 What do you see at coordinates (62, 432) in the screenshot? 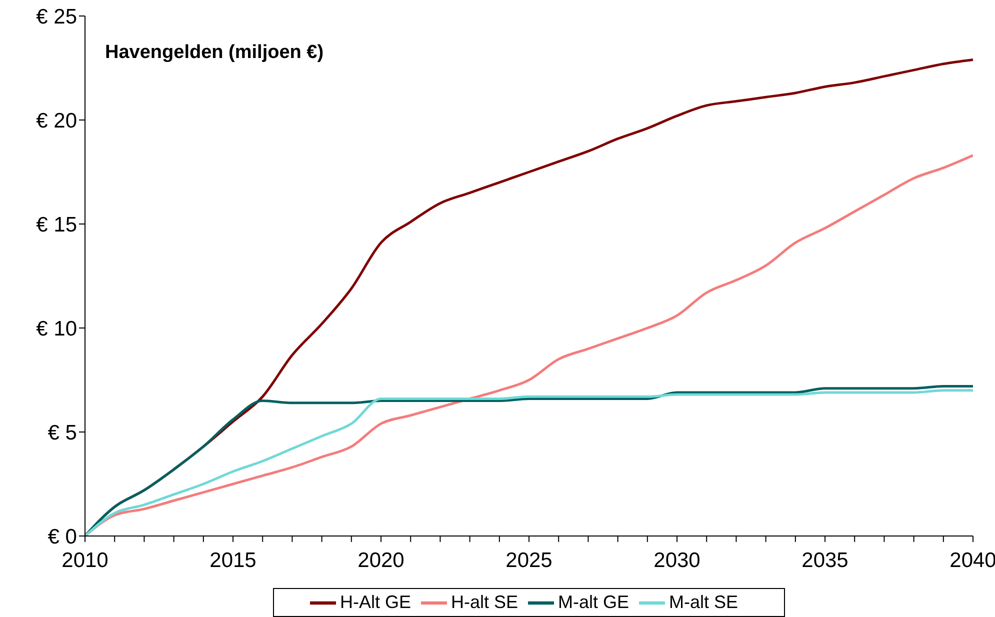
I see `y-tick-label: € 5` at bounding box center [62, 432].